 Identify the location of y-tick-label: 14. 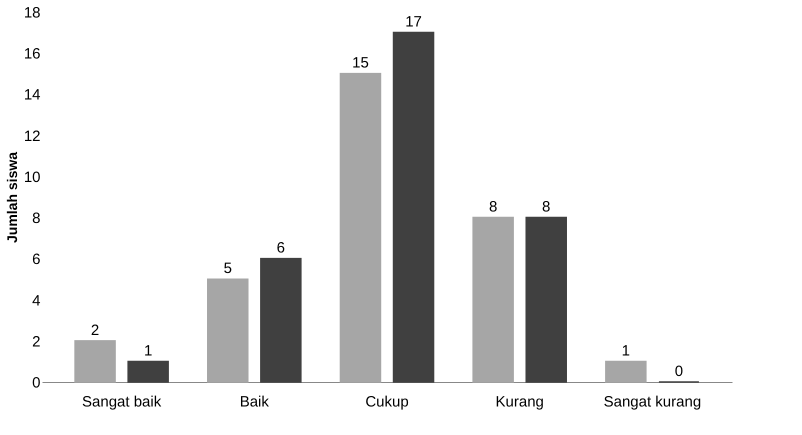
(32, 95).